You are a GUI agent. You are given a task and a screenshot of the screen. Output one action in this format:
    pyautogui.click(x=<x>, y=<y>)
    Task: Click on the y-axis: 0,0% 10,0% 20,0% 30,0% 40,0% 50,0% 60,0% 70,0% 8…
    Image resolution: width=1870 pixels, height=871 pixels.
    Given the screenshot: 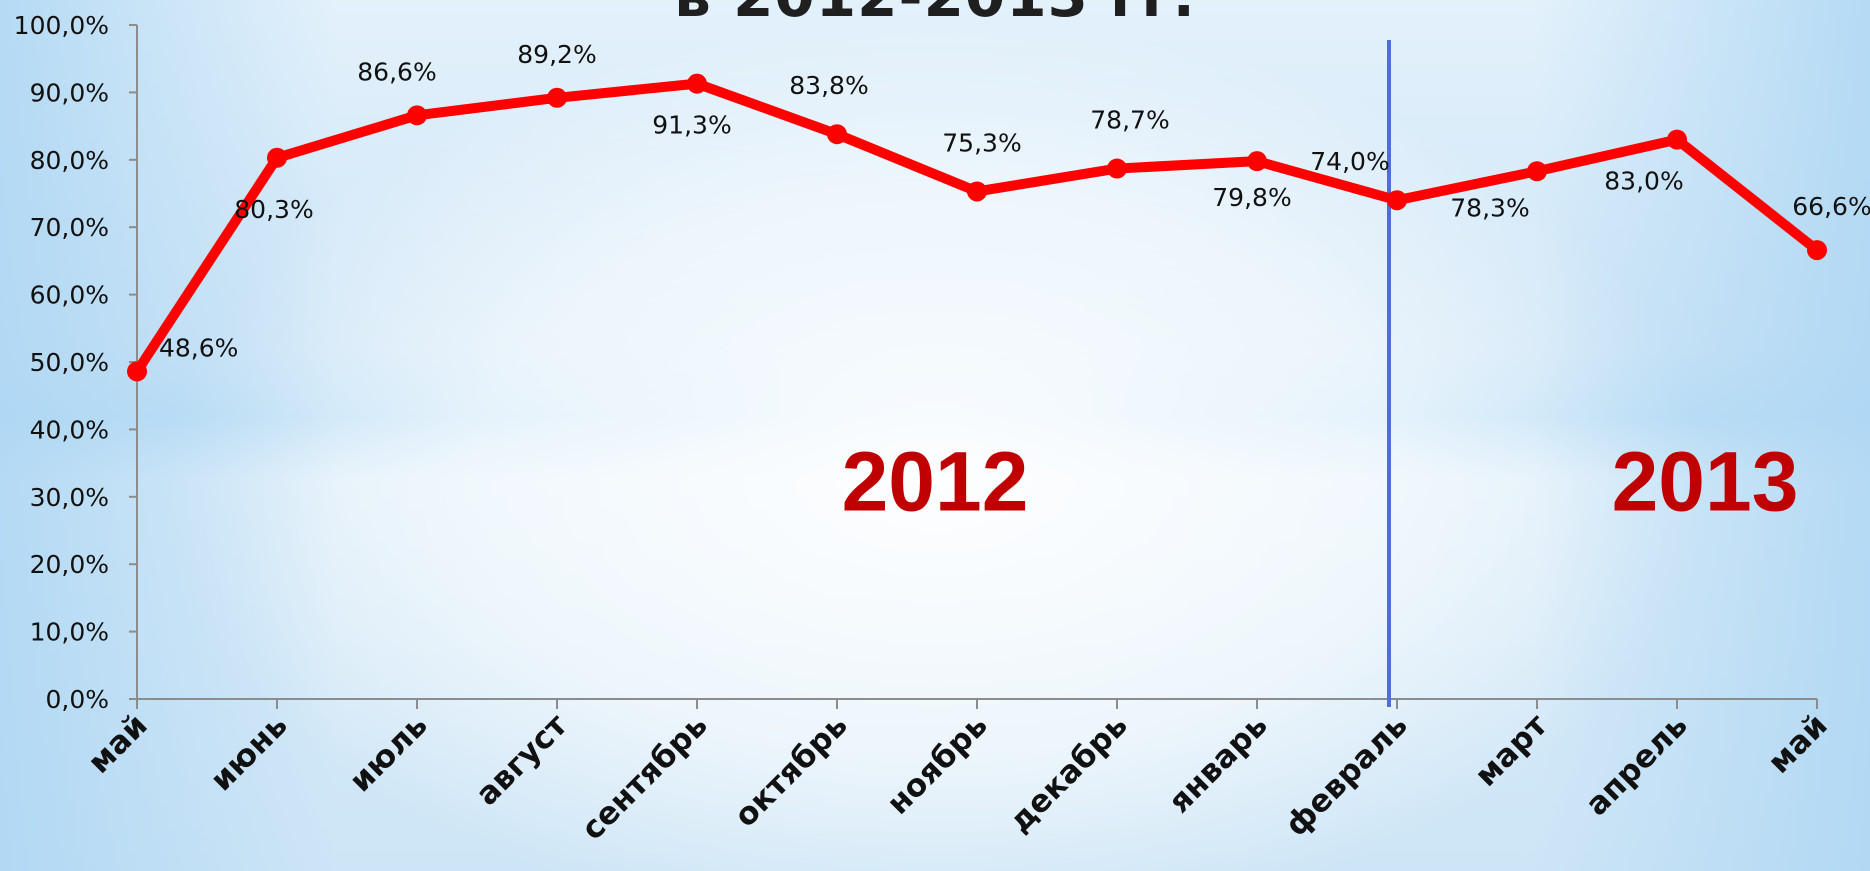 What is the action you would take?
    pyautogui.click(x=76, y=362)
    